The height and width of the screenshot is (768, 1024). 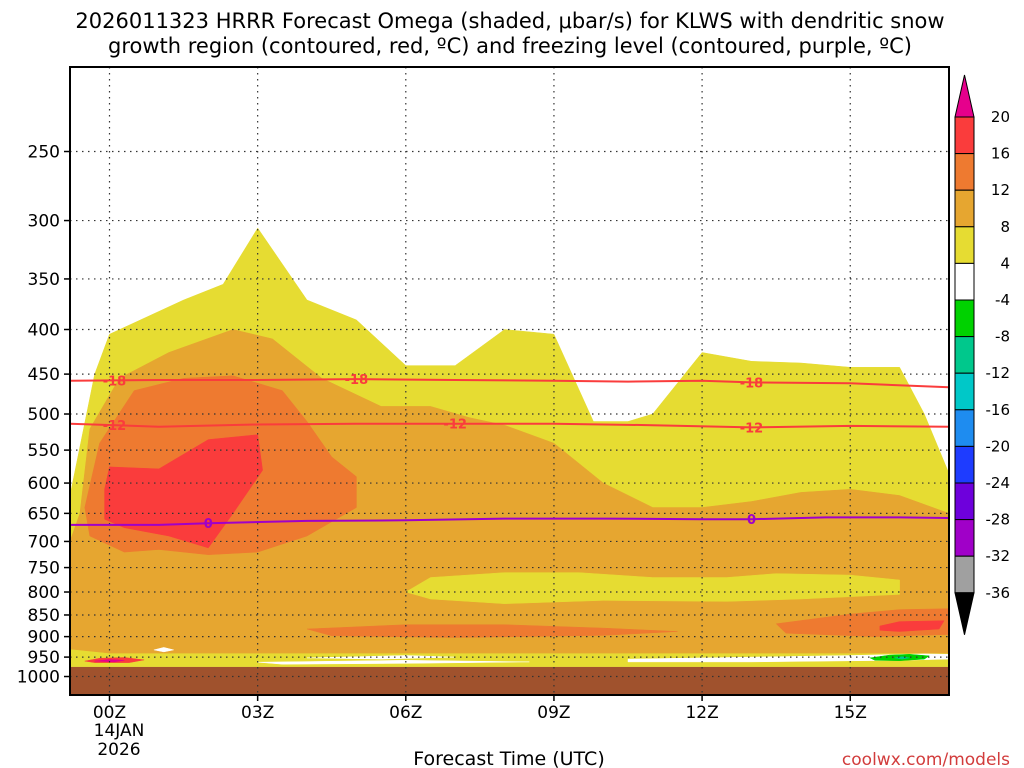 I want to click on colorbar-bottom-arrow, so click(x=964, y=613).